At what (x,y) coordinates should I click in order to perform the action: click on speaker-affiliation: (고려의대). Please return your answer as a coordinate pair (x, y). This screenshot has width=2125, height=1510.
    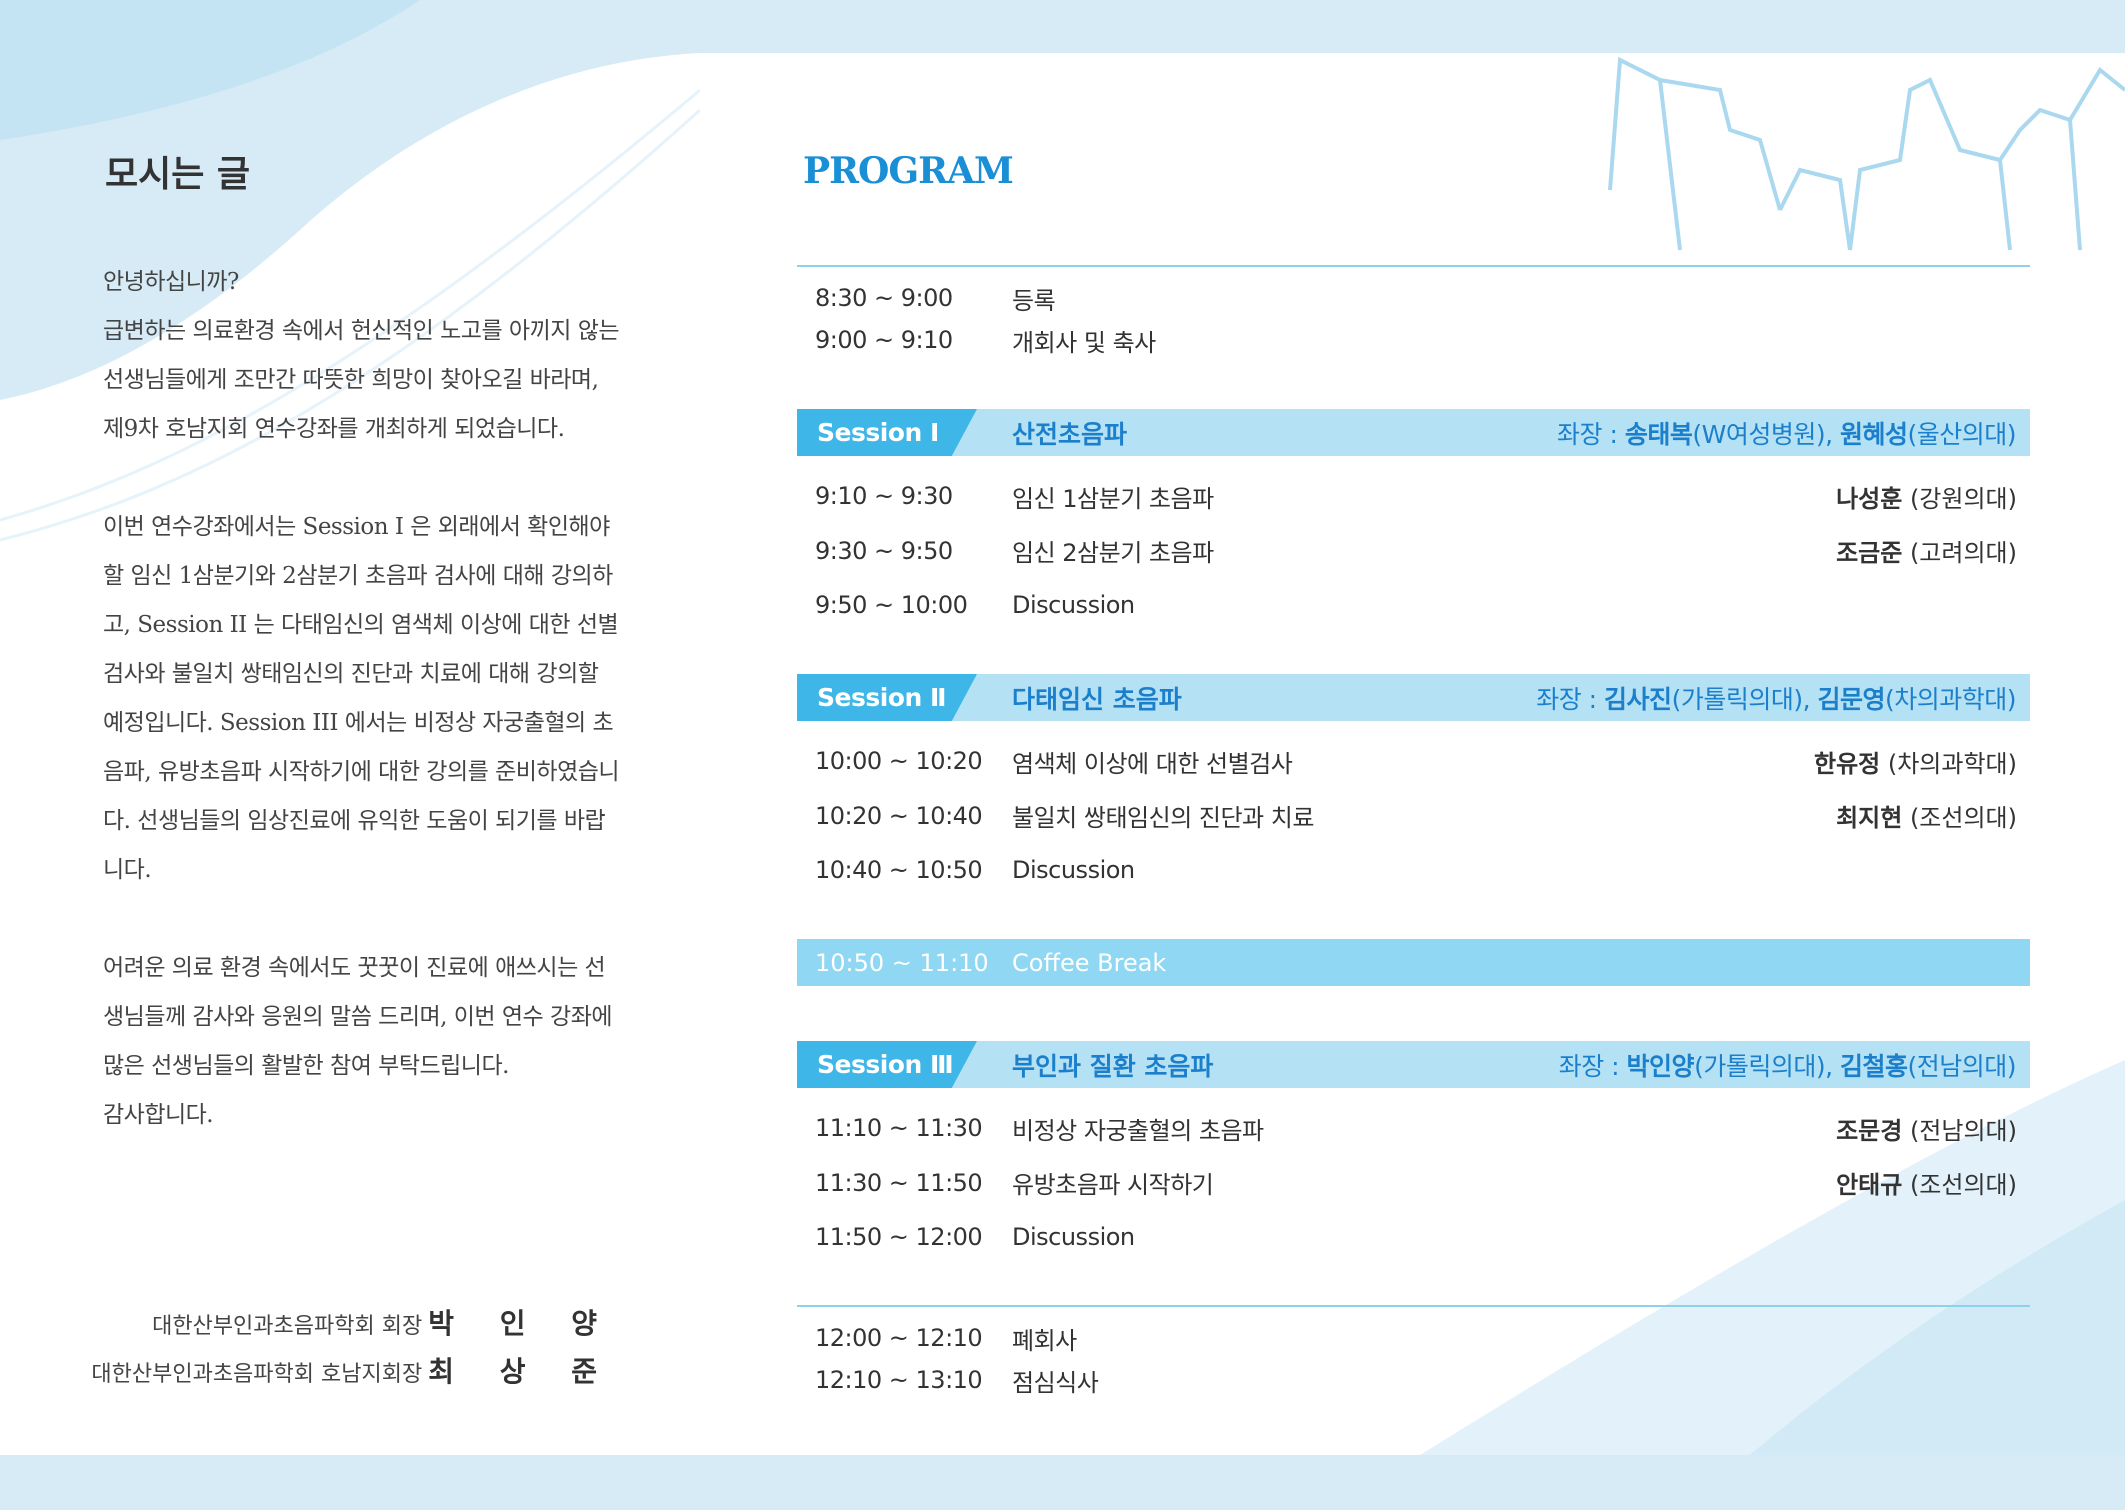
    Looking at the image, I should click on (1959, 553).